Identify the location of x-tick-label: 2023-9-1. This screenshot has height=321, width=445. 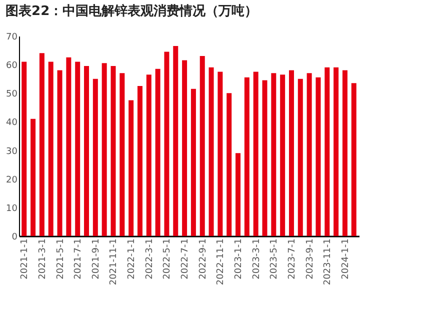
(310, 259).